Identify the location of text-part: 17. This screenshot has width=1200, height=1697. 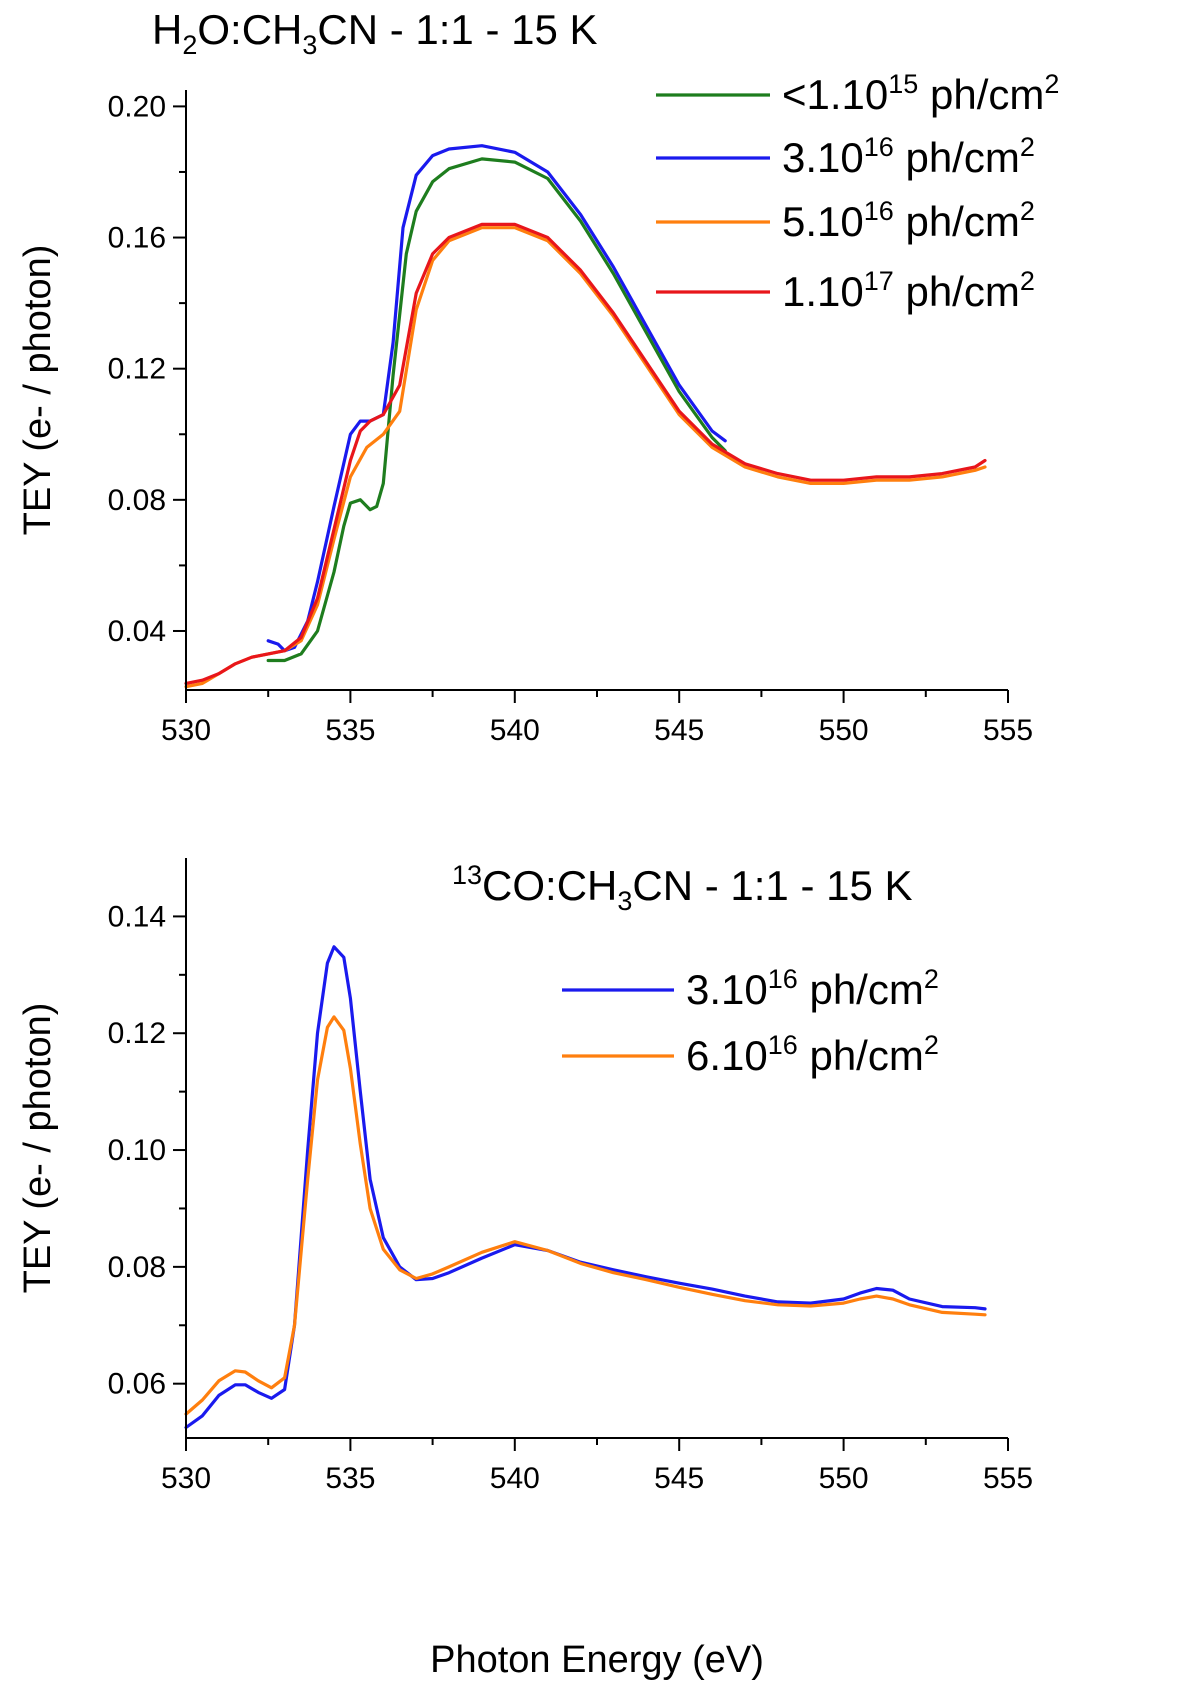
(879, 281).